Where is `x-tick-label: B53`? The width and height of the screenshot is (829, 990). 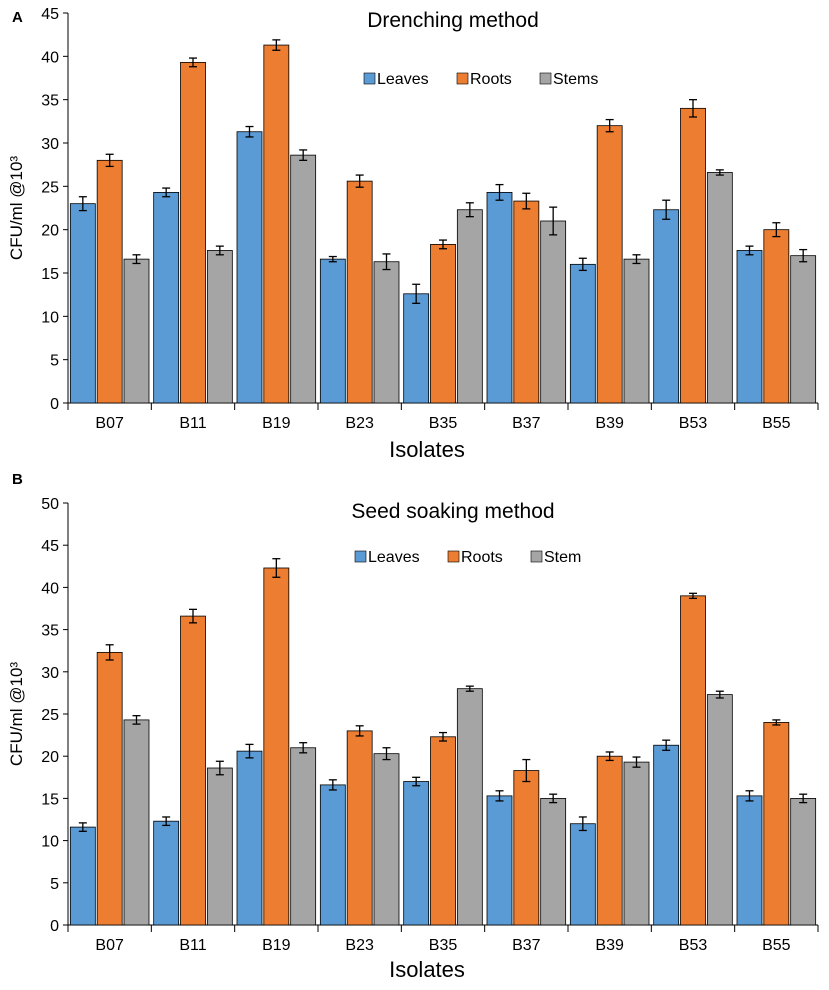 x-tick-label: B53 is located at coordinates (693, 423).